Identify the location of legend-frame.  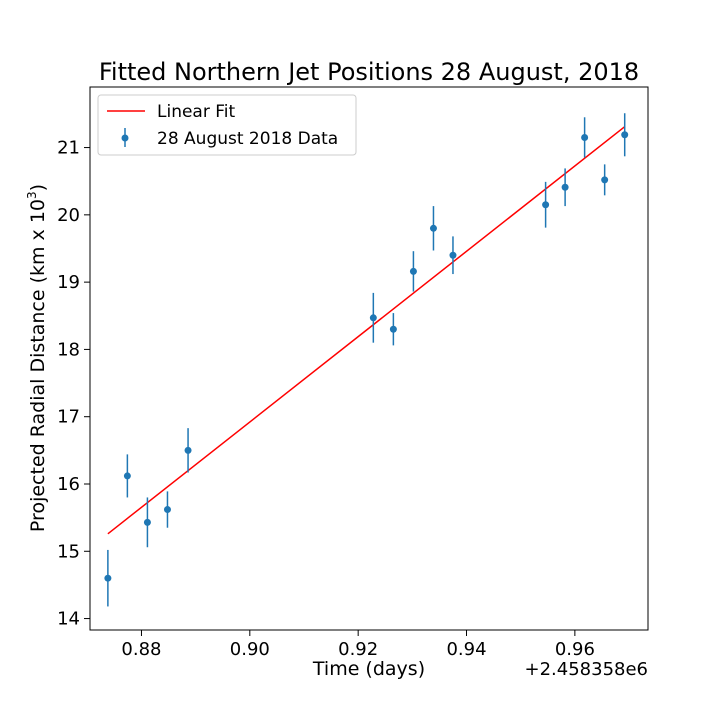
(227, 125).